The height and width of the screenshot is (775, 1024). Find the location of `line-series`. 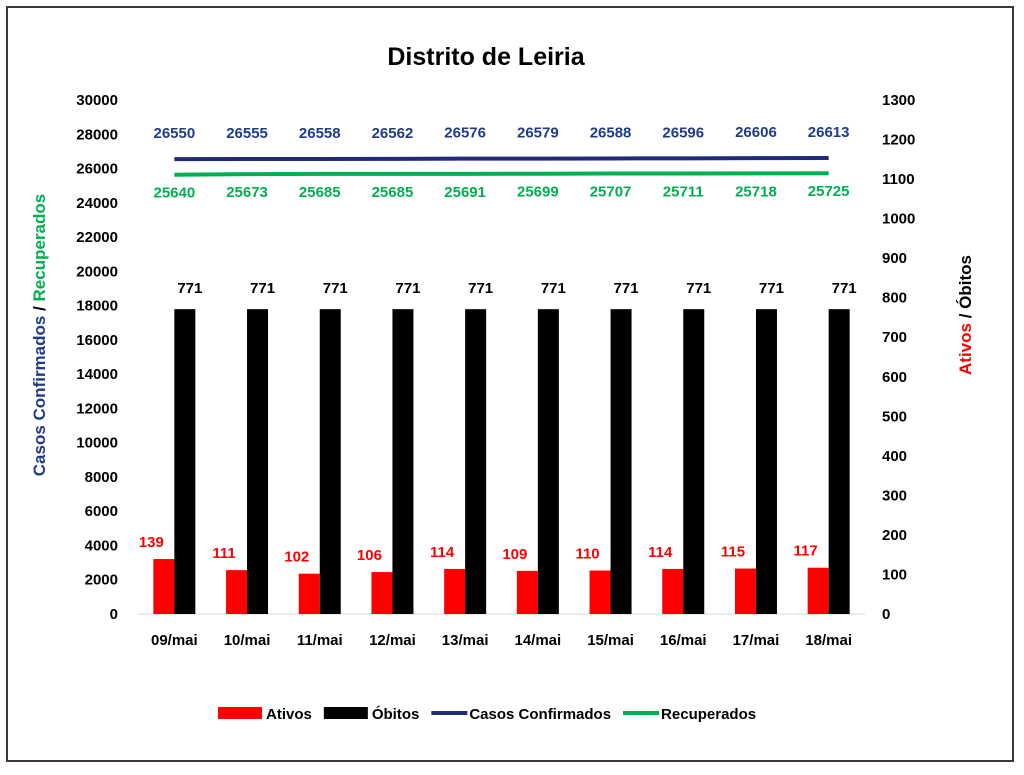

line-series is located at coordinates (501, 166).